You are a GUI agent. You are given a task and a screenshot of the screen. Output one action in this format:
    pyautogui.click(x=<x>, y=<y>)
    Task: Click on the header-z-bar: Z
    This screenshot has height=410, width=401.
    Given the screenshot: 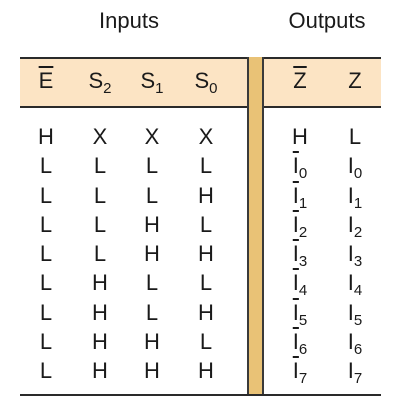 What is the action you would take?
    pyautogui.click(x=300, y=81)
    